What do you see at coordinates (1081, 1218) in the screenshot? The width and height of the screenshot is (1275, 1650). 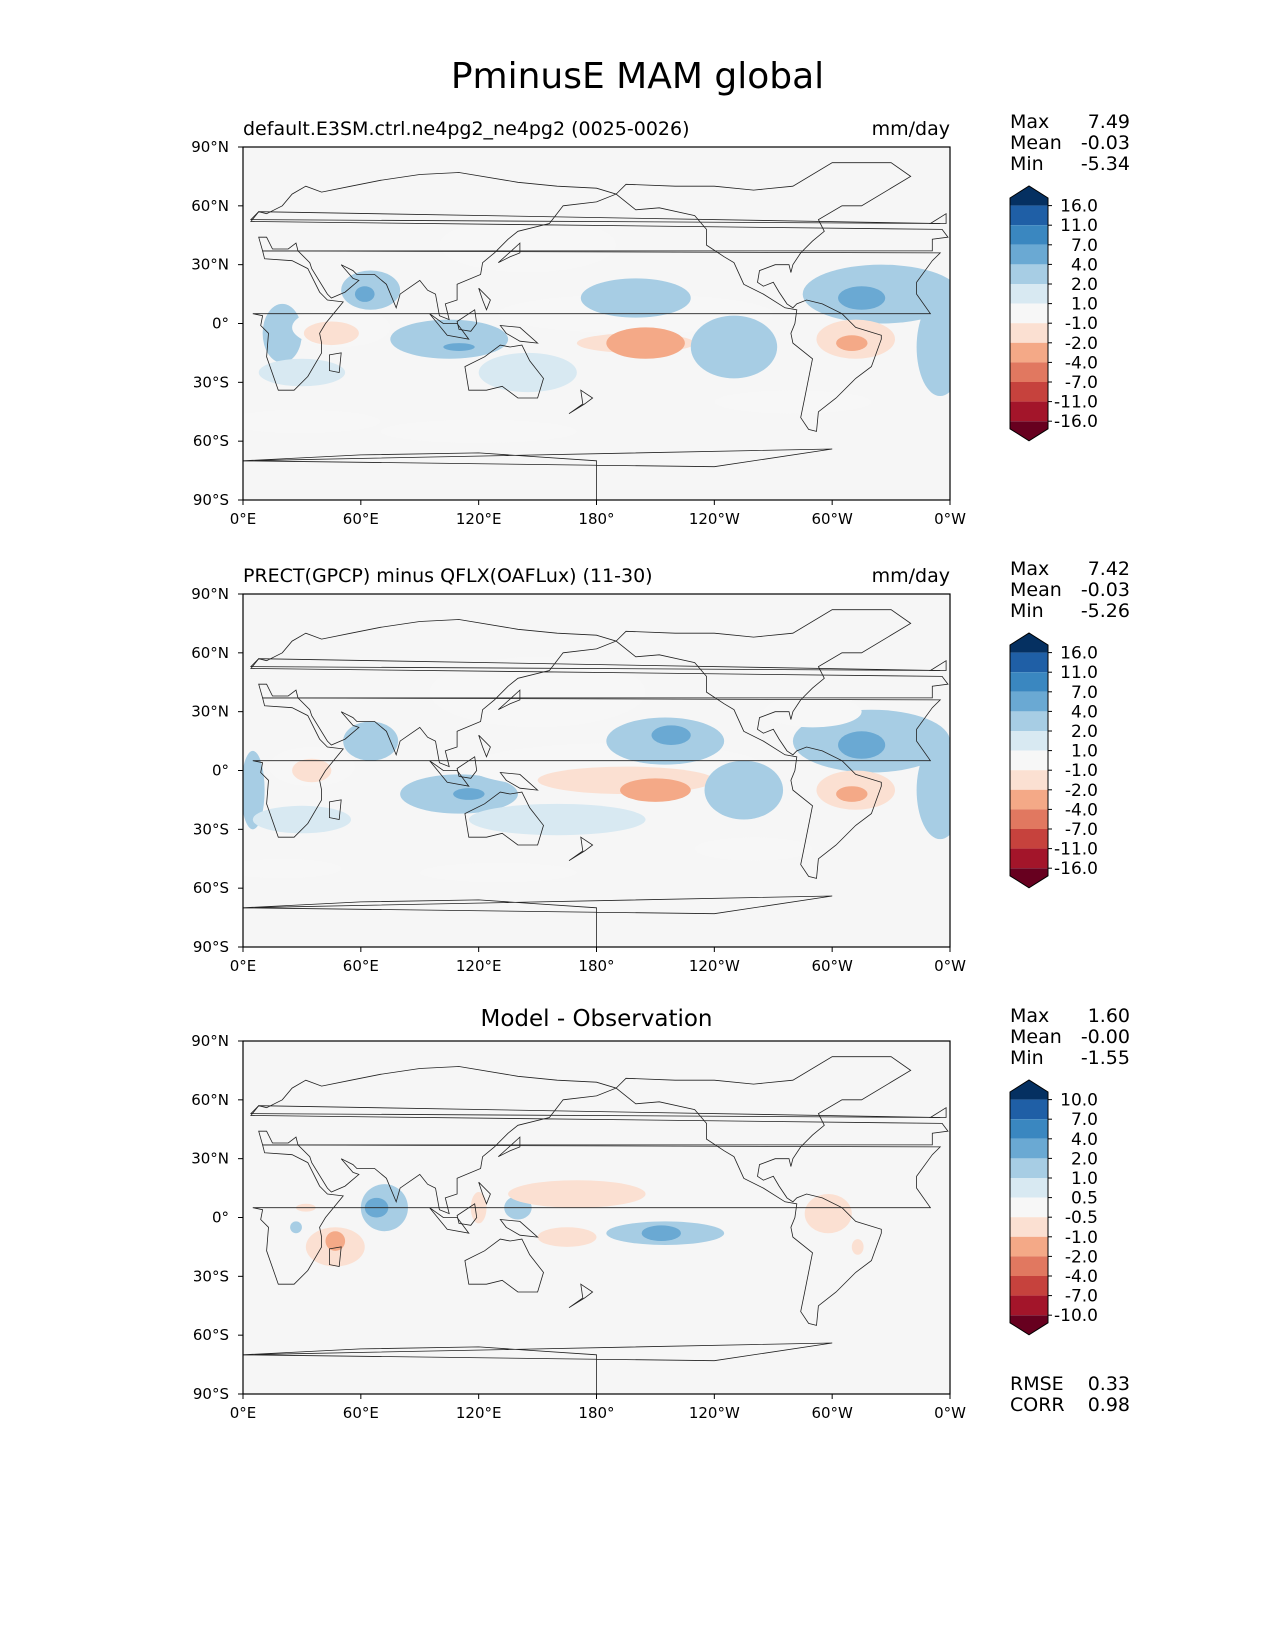 I see `colorbar-label: -0.5` at bounding box center [1081, 1218].